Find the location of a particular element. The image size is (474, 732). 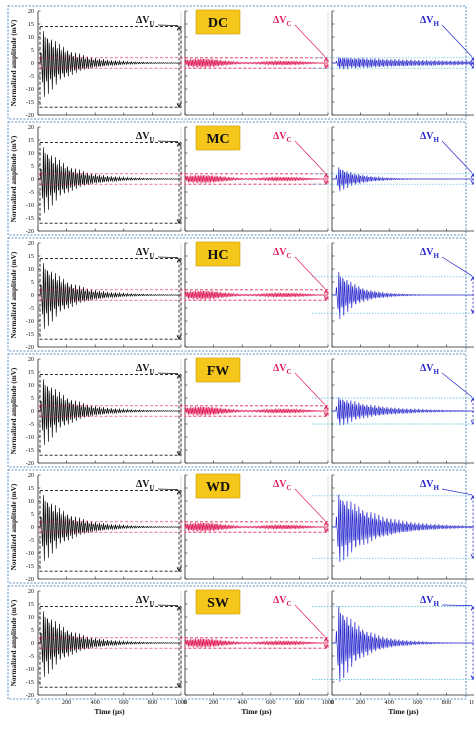

x-tick-label: 600 is located at coordinates (123, 702).